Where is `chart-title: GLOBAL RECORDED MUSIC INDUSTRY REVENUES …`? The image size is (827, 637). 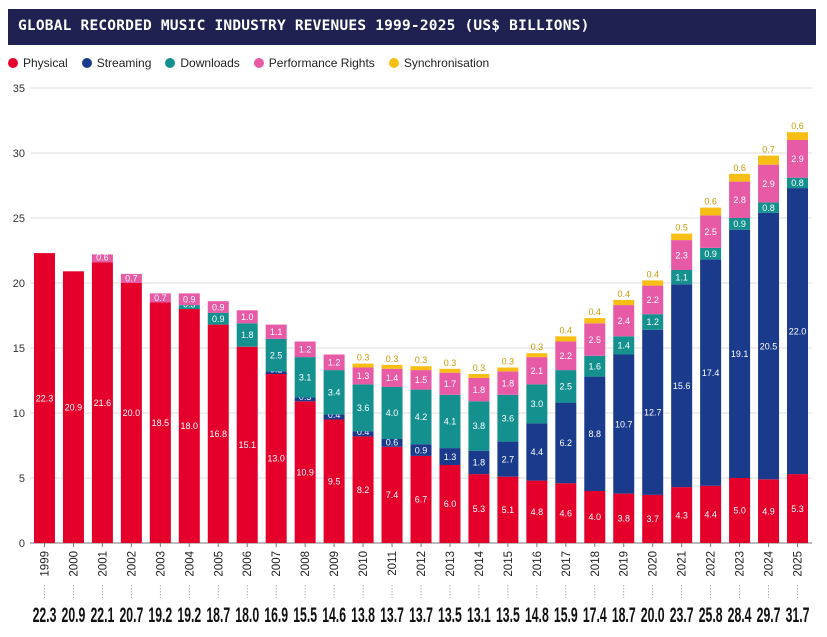 chart-title: GLOBAL RECORDED MUSIC INDUSTRY REVENUES … is located at coordinates (304, 26).